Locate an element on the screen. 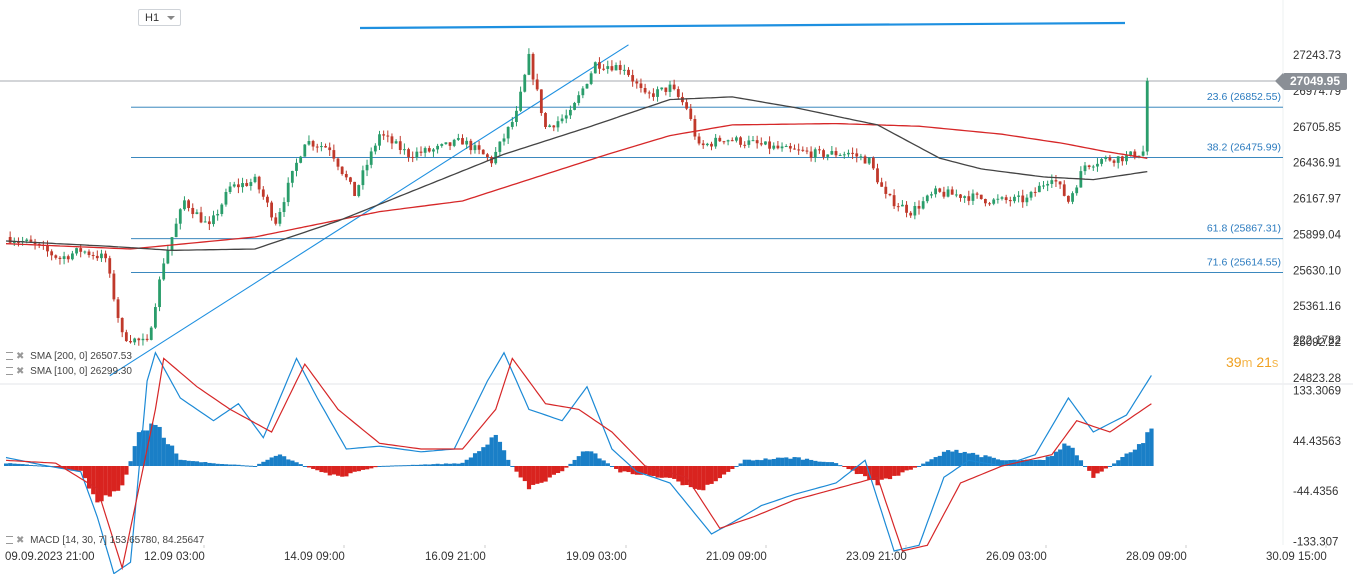 The image size is (1353, 574). legend-macd: ✖ MACD [14, 30, 7] 153.65780, 84.25647 is located at coordinates (105, 540).